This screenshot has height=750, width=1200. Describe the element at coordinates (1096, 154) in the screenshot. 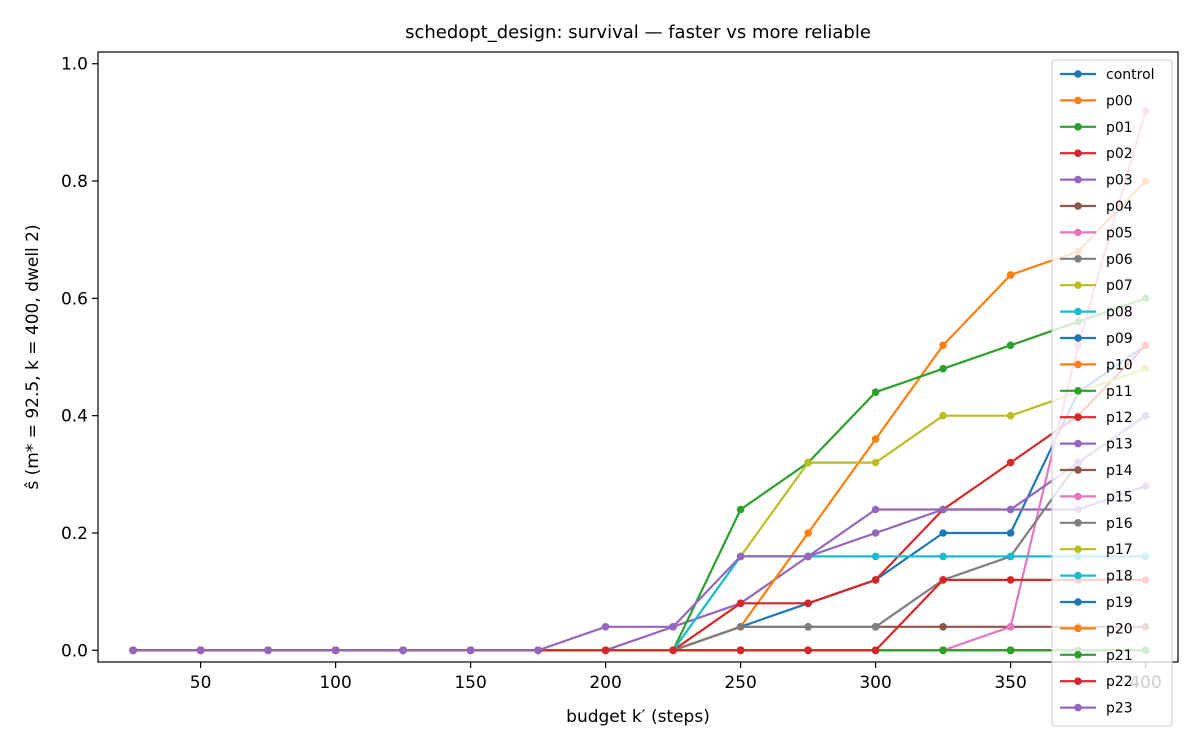

I see `legend-item-p02: p02` at that location.